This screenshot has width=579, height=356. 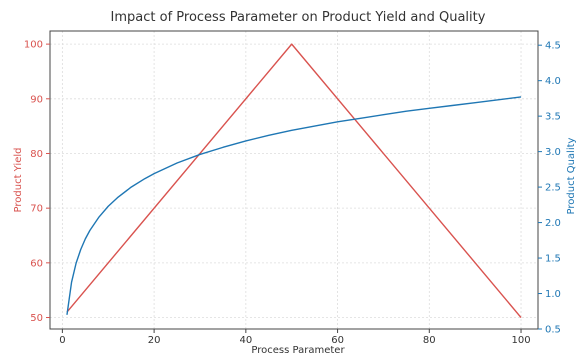 What do you see at coordinates (36, 209) in the screenshot?
I see `y-tick-label: 70` at bounding box center [36, 209].